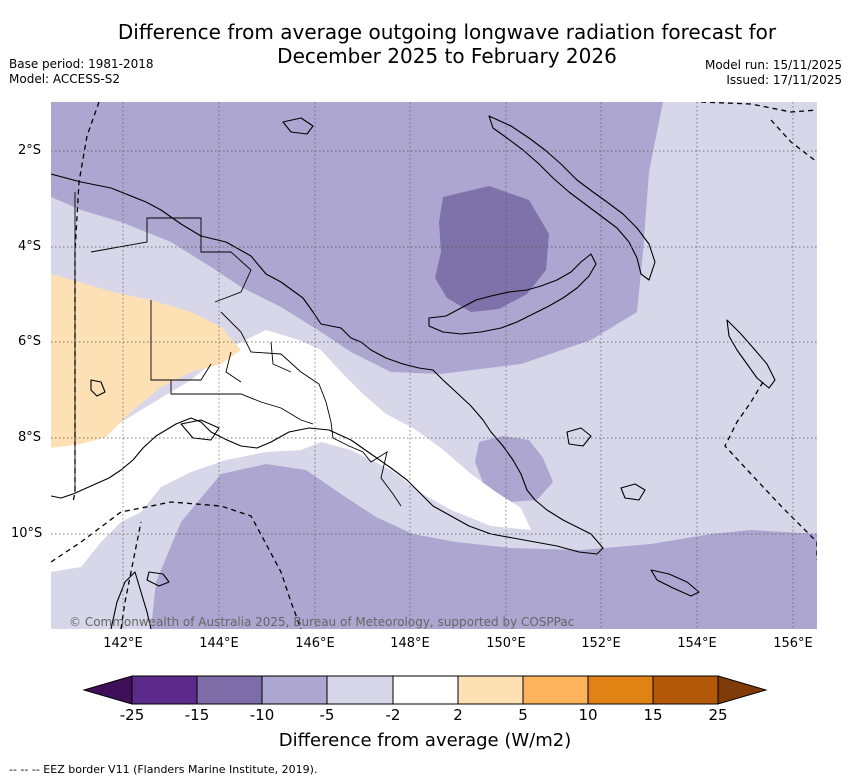 The height and width of the screenshot is (781, 850). Describe the element at coordinates (410, 643) in the screenshot. I see `lon-label-148e: 148°E` at that location.